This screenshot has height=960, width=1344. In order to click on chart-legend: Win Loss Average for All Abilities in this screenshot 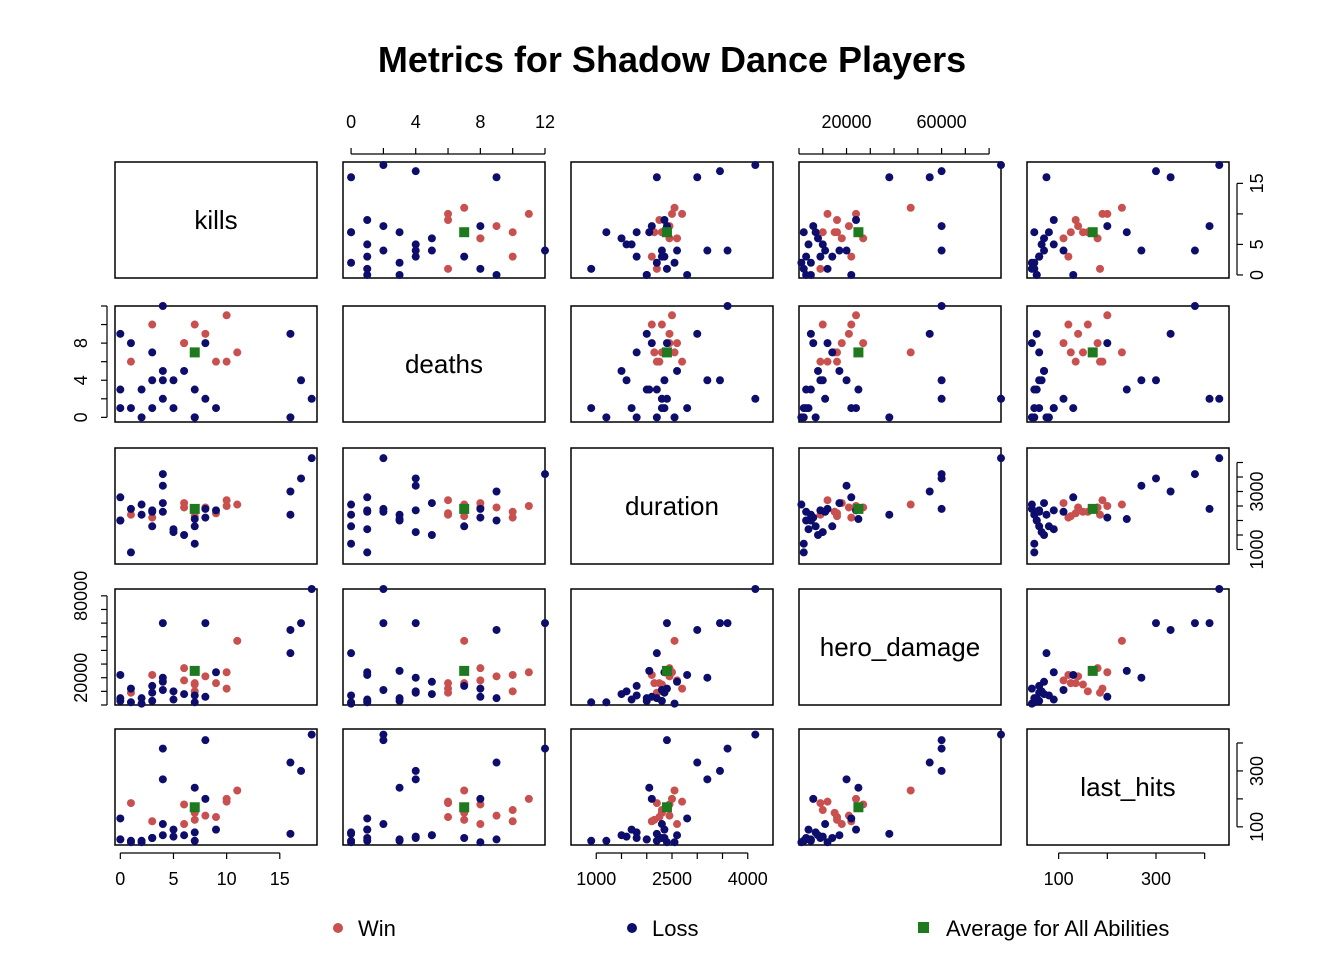, I will do `click(751, 928)`.